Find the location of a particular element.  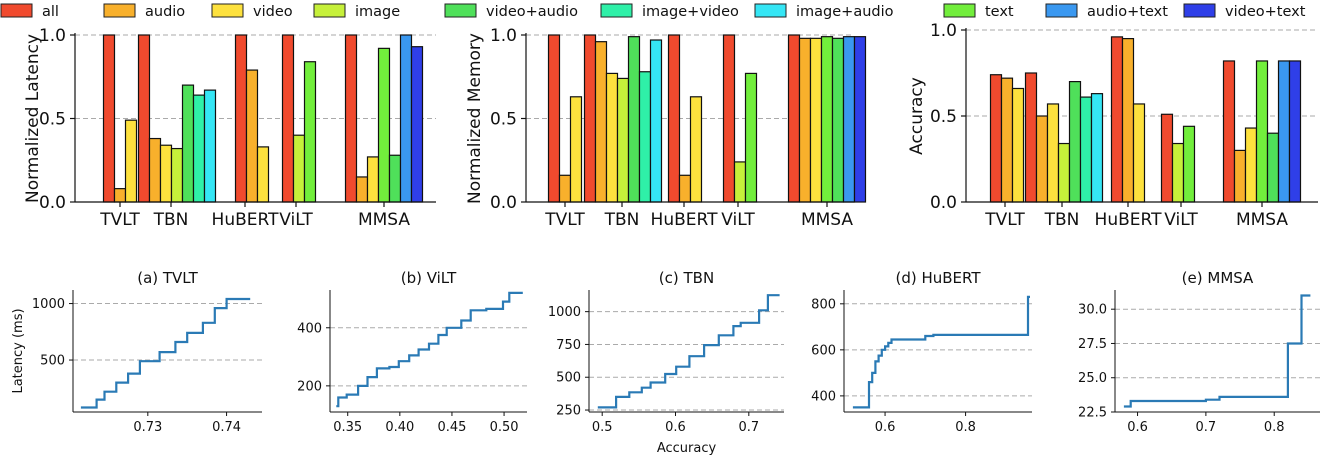

bar-vilt-image is located at coordinates (1178, 172).